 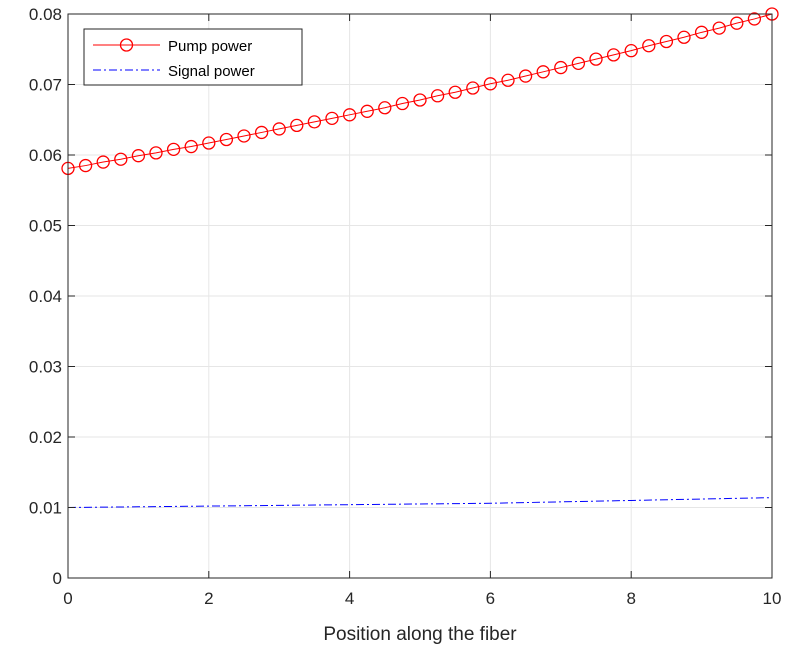 I want to click on y-tick-label: 0.04, so click(x=45, y=296).